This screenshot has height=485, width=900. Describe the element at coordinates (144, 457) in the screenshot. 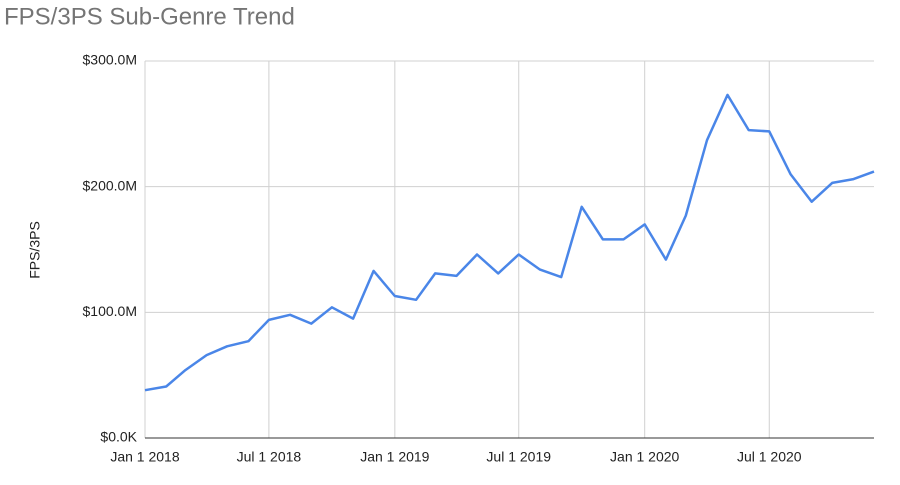

I see `x-tick-label: Jan 1 2018` at that location.